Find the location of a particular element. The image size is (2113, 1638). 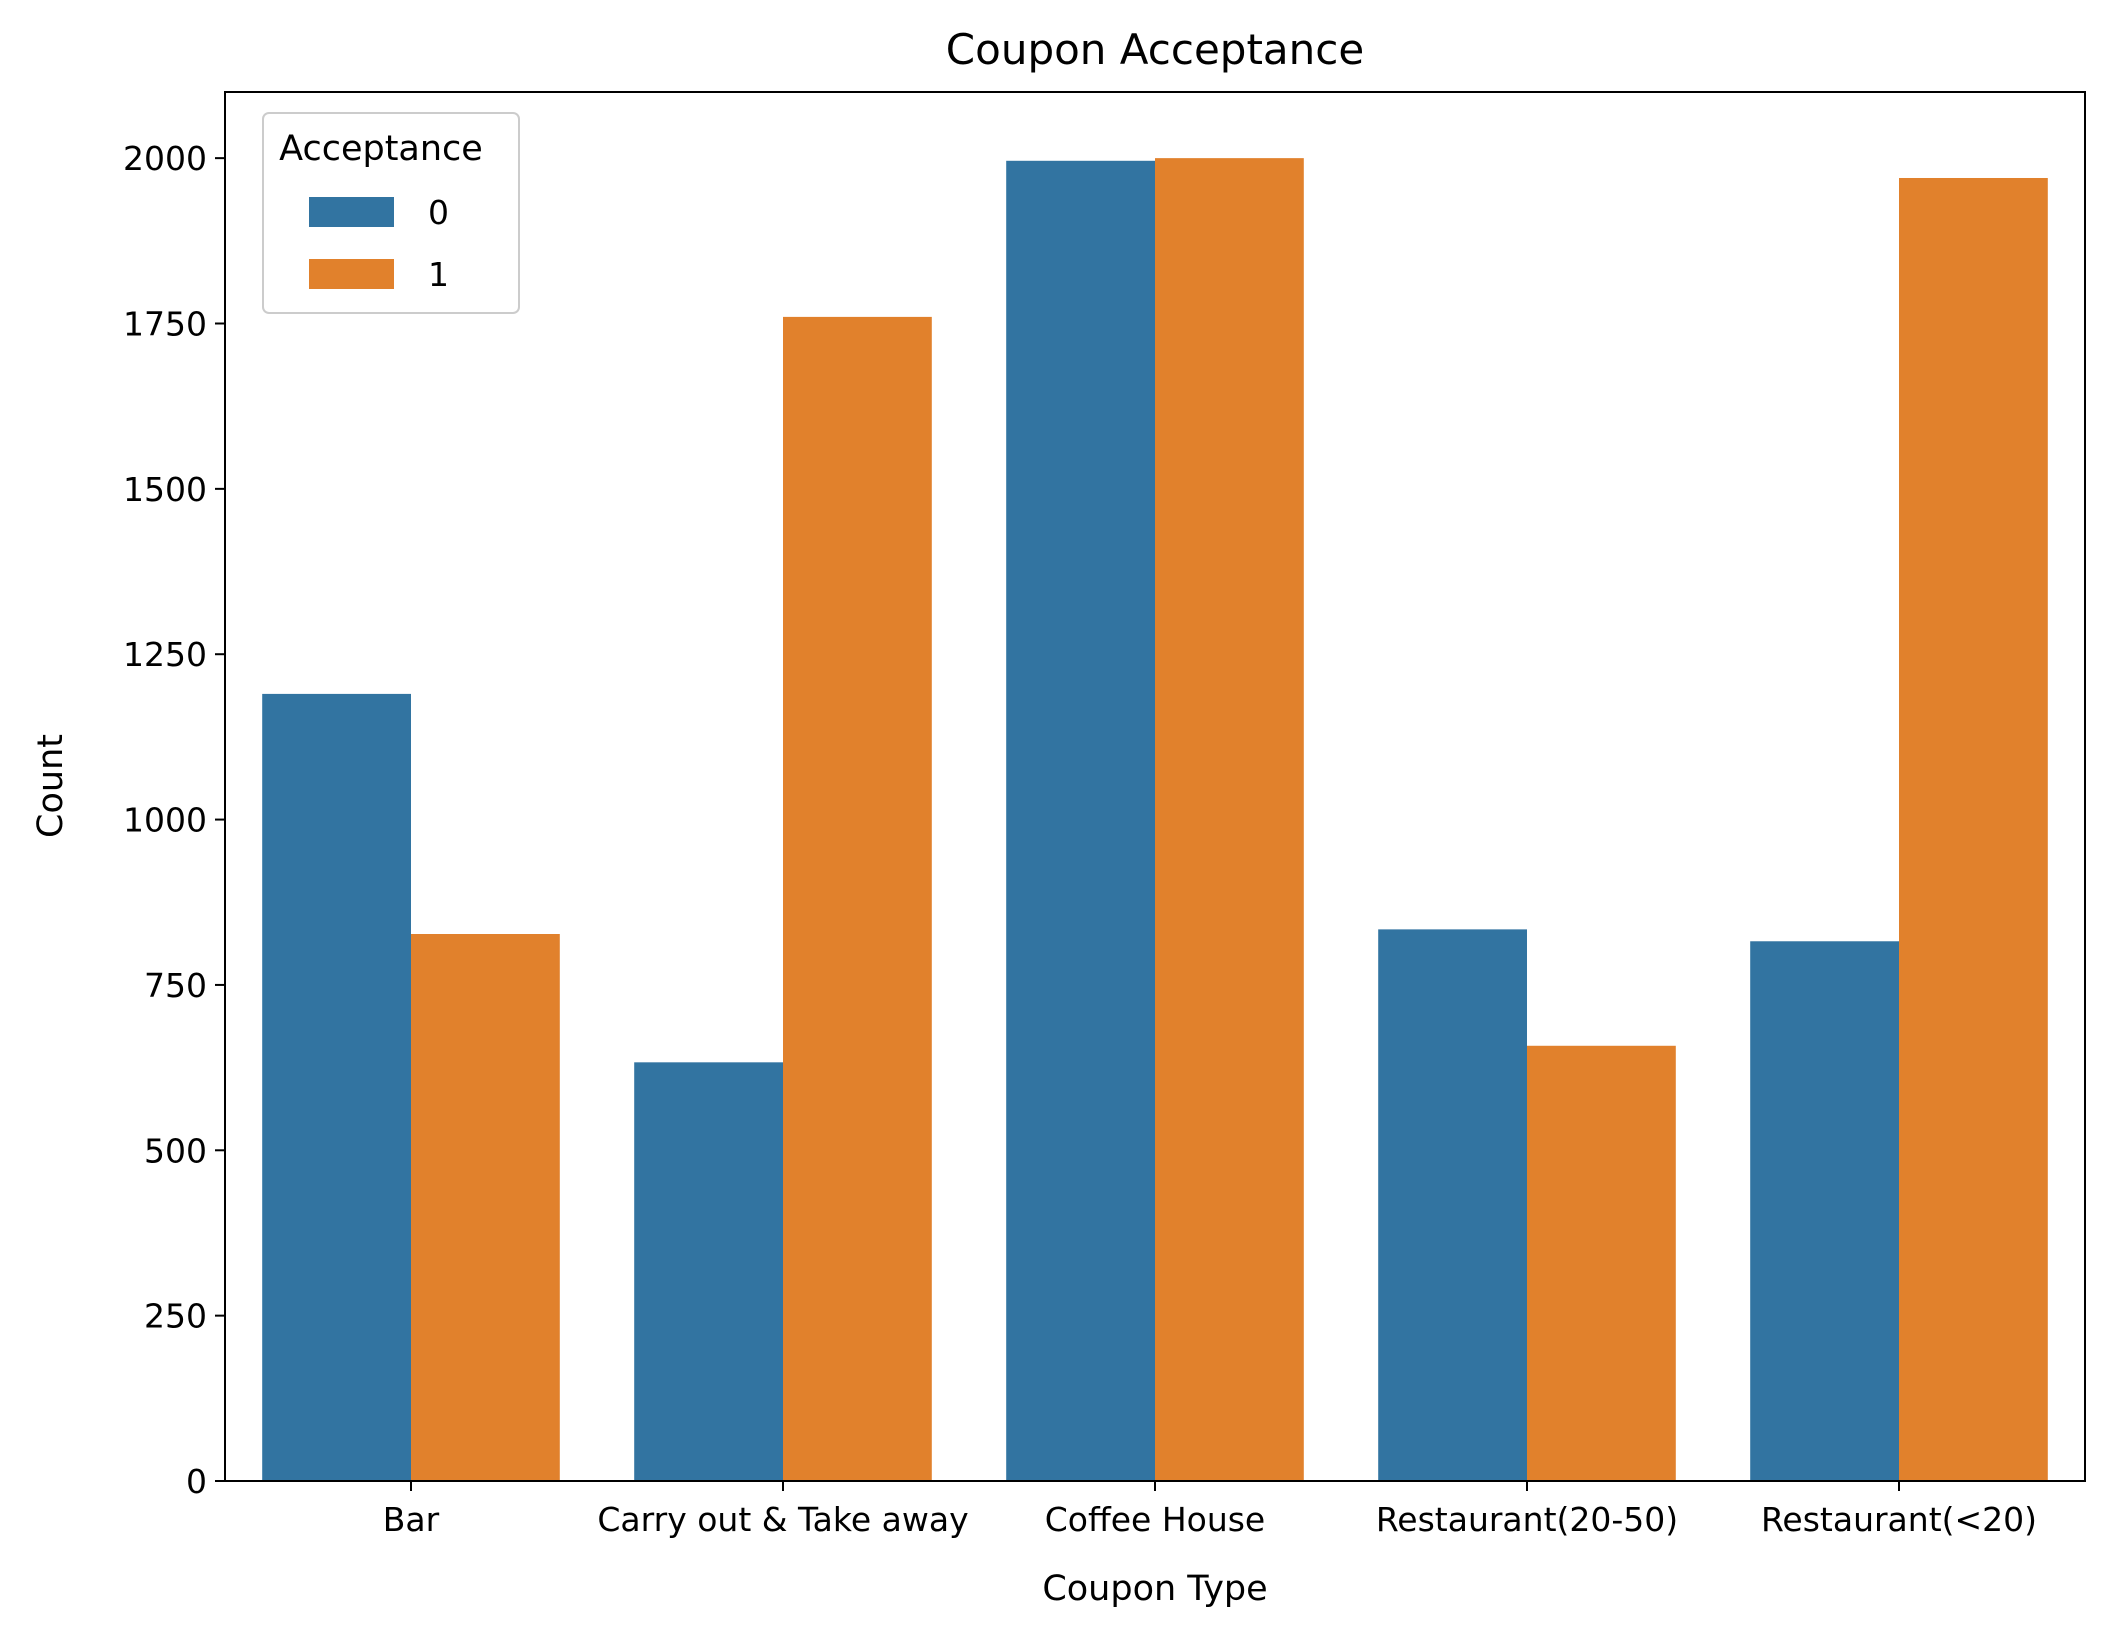

y-tick-label-2: 500 is located at coordinates (175, 1150).